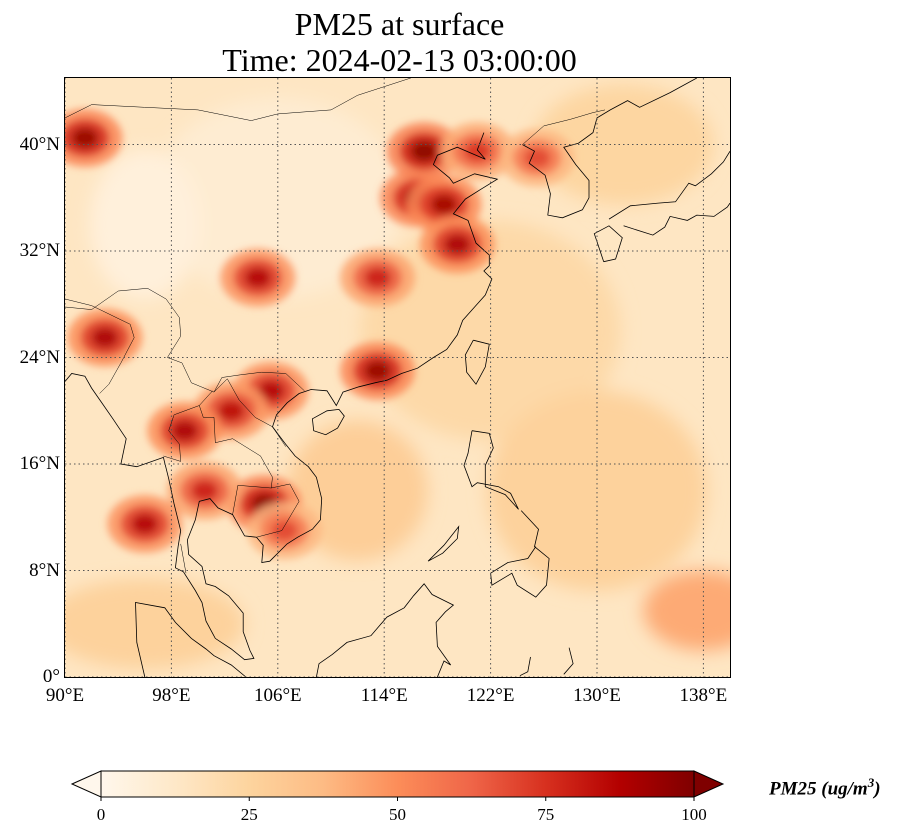 This screenshot has width=905, height=836. I want to click on hotspot-myanmar-coast, so click(145, 524).